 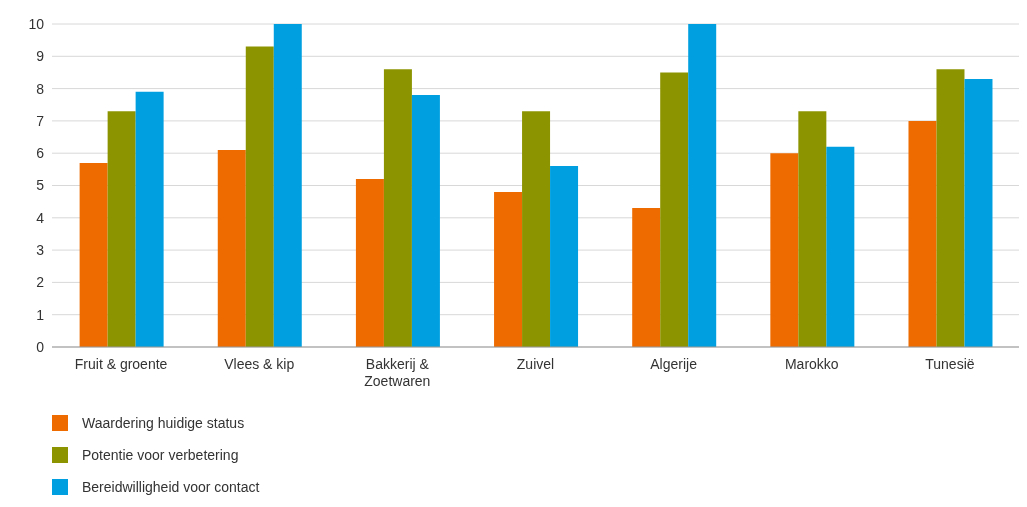 What do you see at coordinates (40, 185) in the screenshot?
I see `y-tick-label: 5` at bounding box center [40, 185].